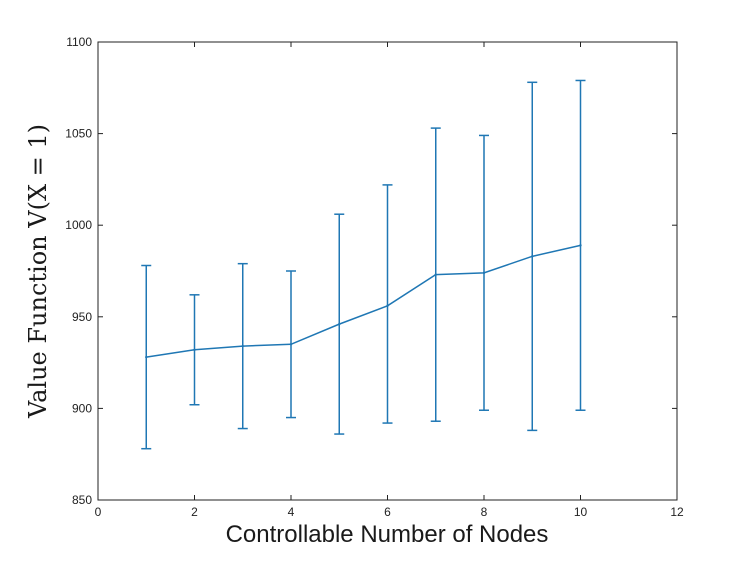  What do you see at coordinates (82, 408) in the screenshot?
I see `y-tick-label: 900` at bounding box center [82, 408].